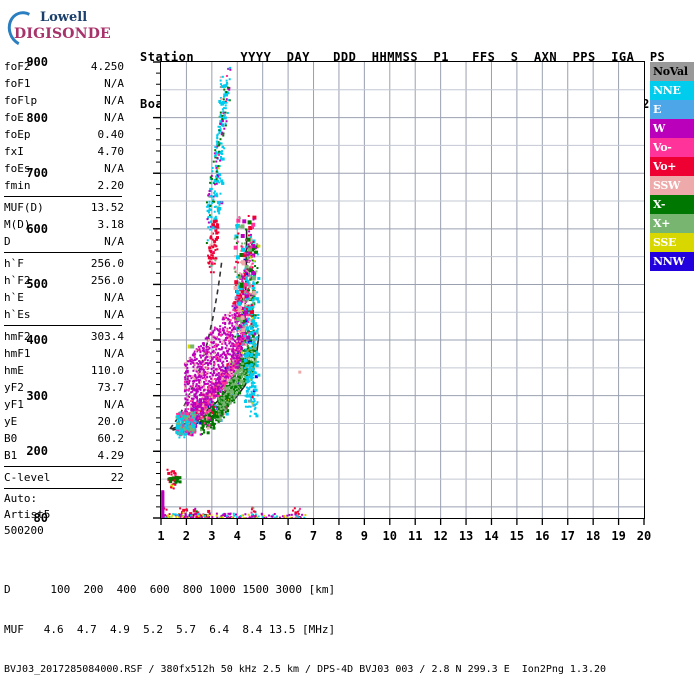  Describe the element at coordinates (672, 71) in the screenshot. I see `legend-item-noval: NoVal` at that location.